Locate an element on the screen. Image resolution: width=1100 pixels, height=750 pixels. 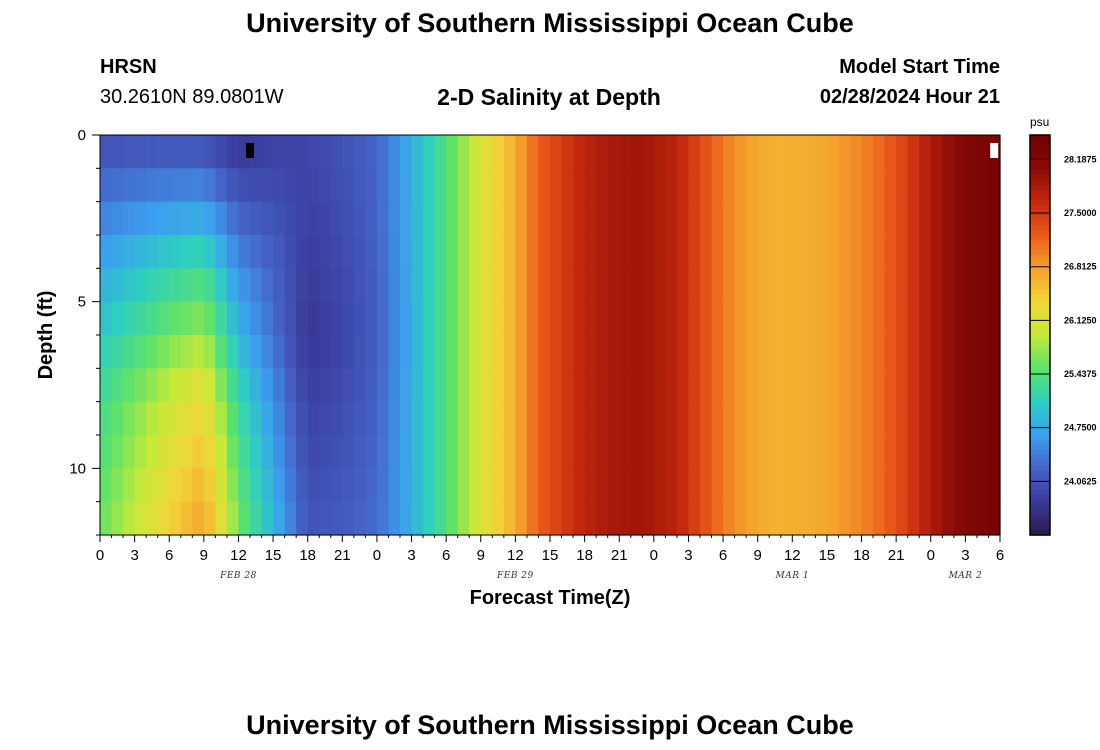
heatmap-marker is located at coordinates (250, 150).